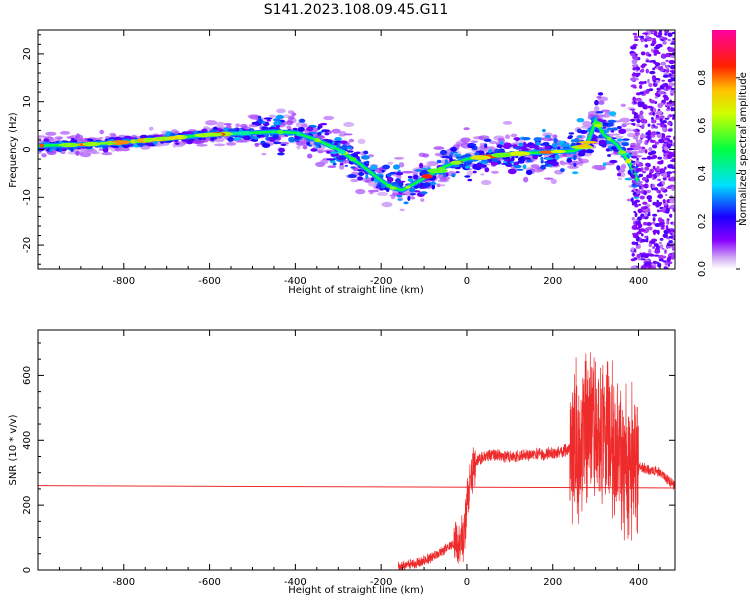 The height and width of the screenshot is (600, 750). I want to click on x-tick-label: 200, so click(552, 281).